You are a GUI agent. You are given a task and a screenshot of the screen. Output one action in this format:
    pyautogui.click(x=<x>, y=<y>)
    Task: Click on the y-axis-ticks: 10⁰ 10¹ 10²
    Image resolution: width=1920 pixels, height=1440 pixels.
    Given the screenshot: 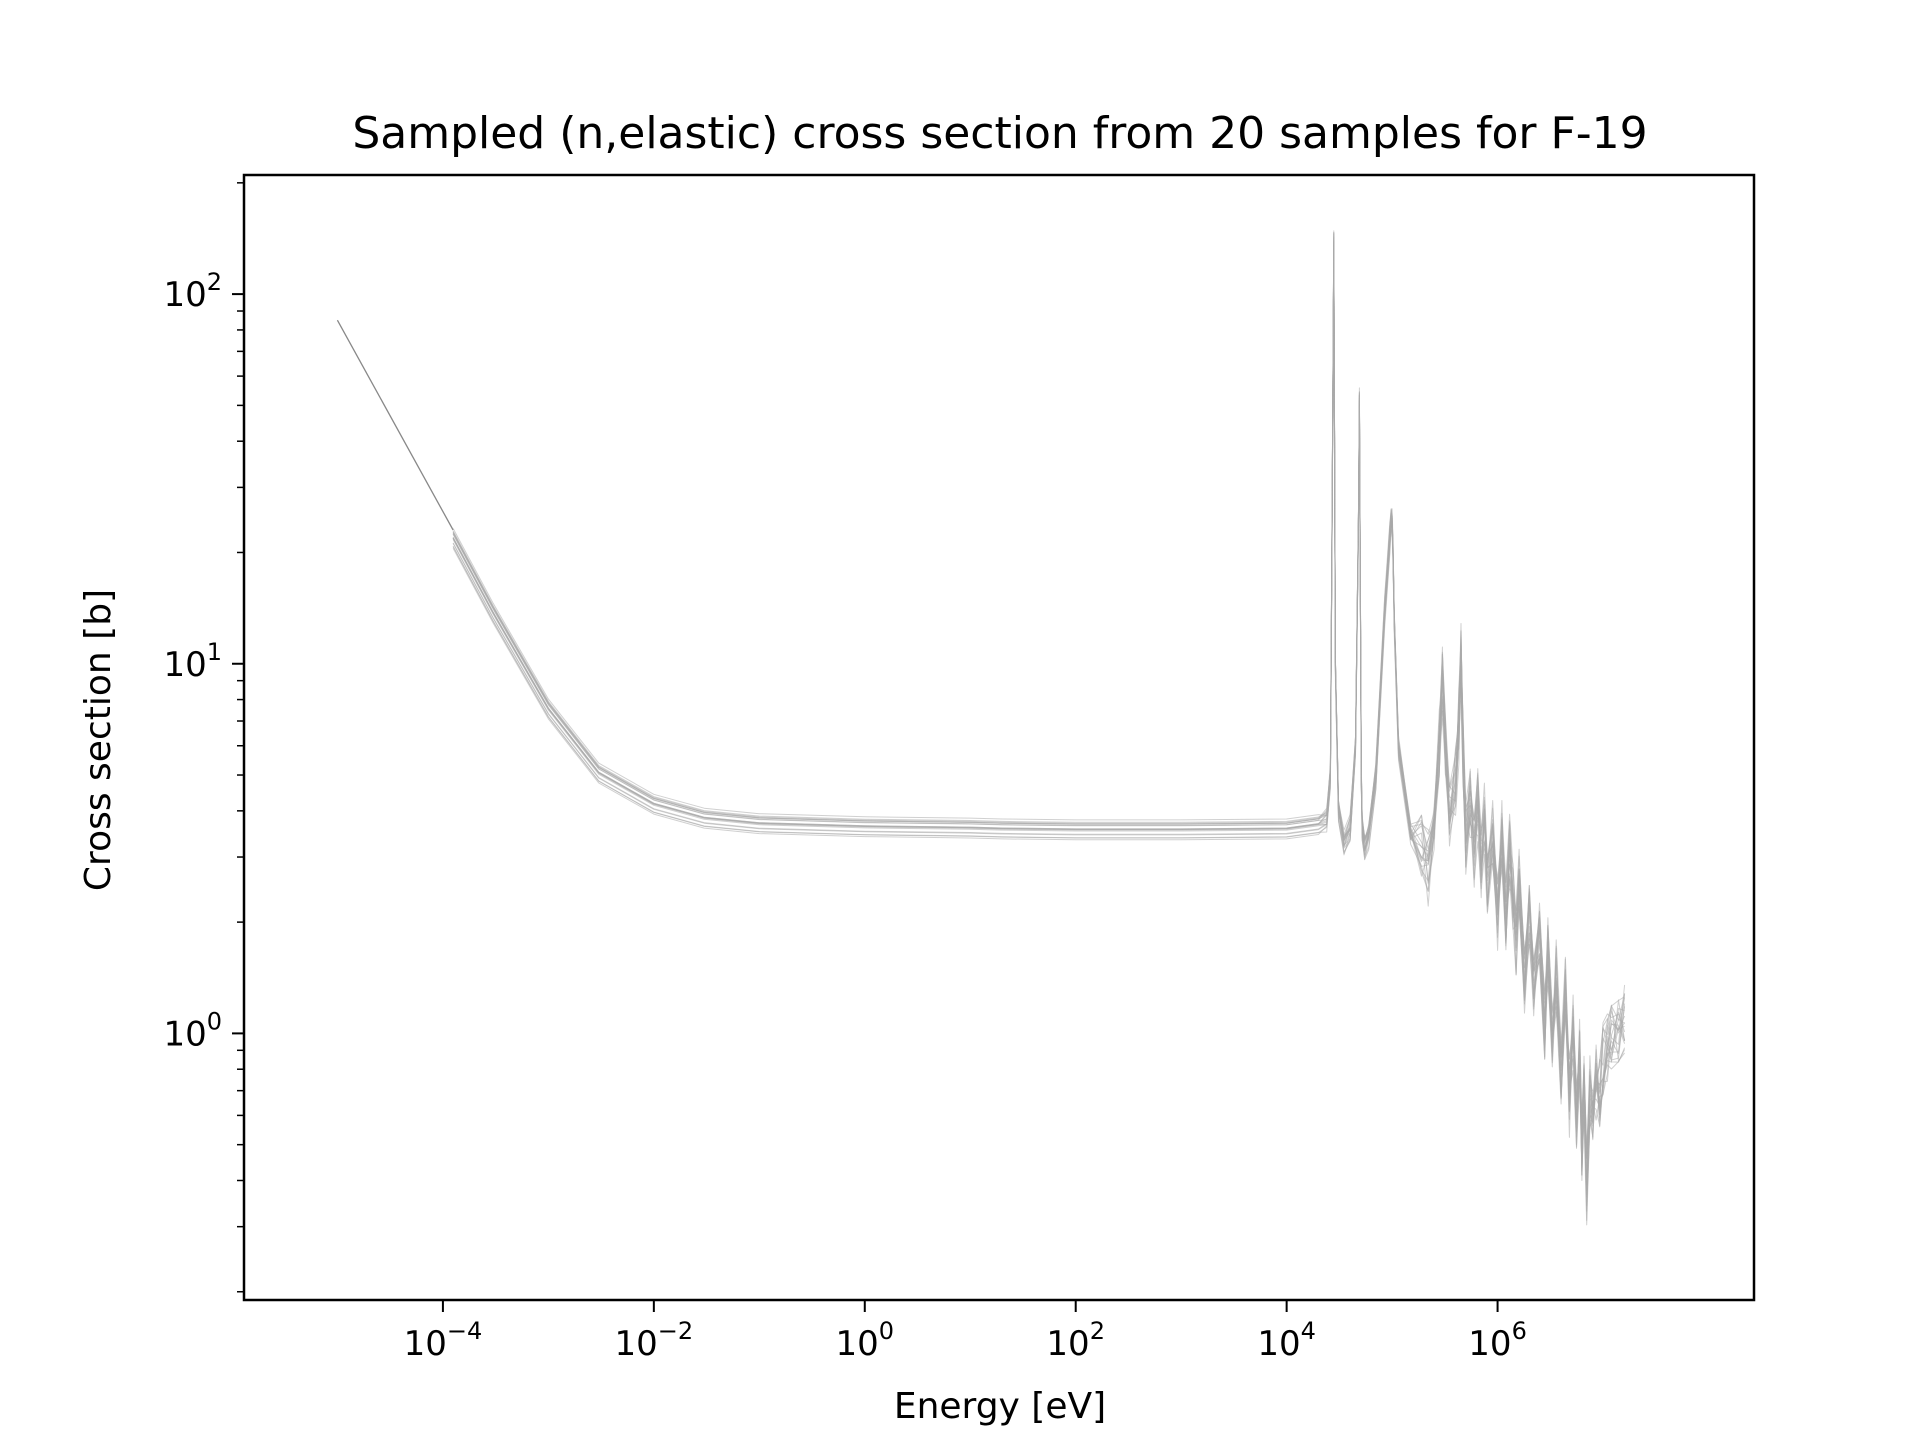 What is the action you would take?
    pyautogui.click(x=203, y=661)
    